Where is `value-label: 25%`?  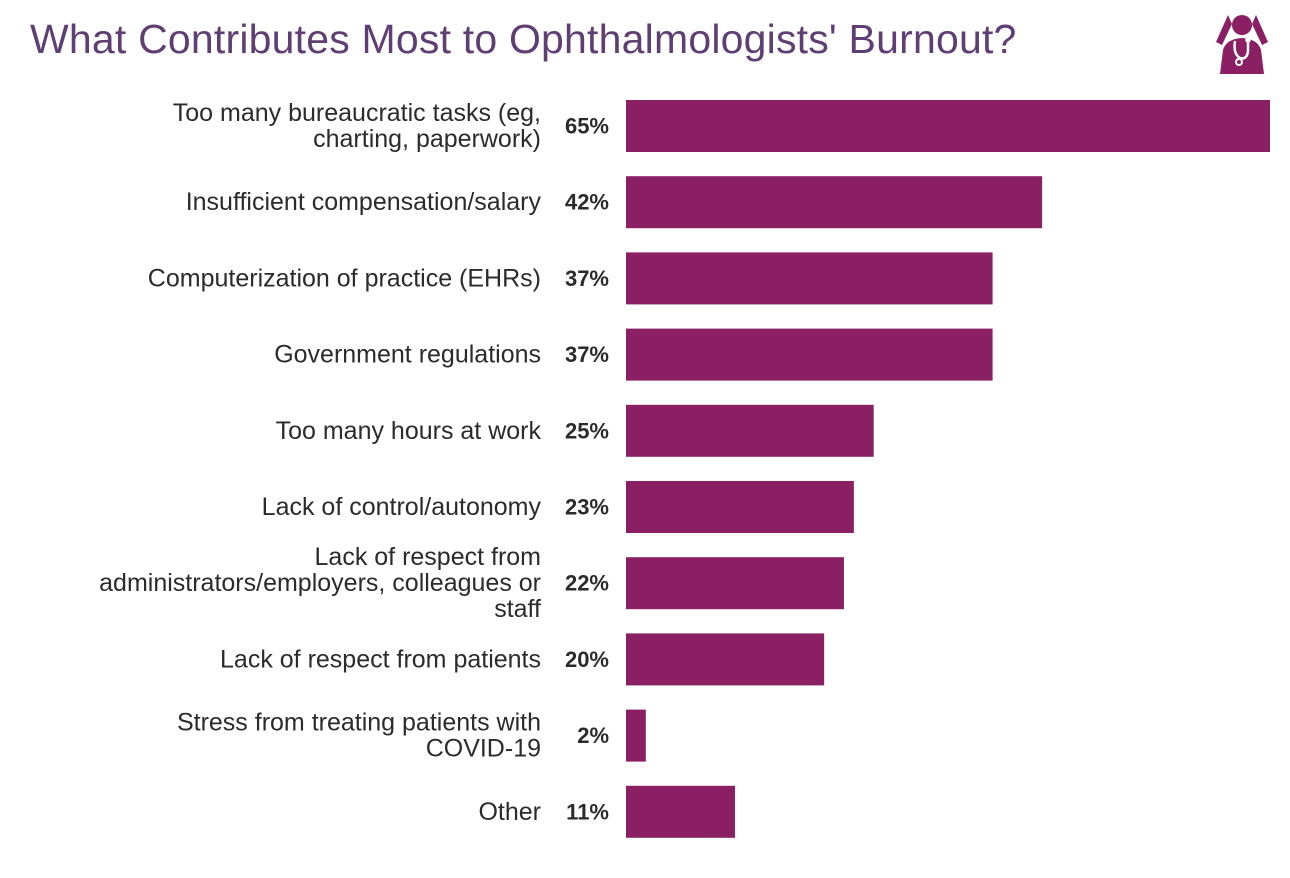
value-label: 25% is located at coordinates (587, 430).